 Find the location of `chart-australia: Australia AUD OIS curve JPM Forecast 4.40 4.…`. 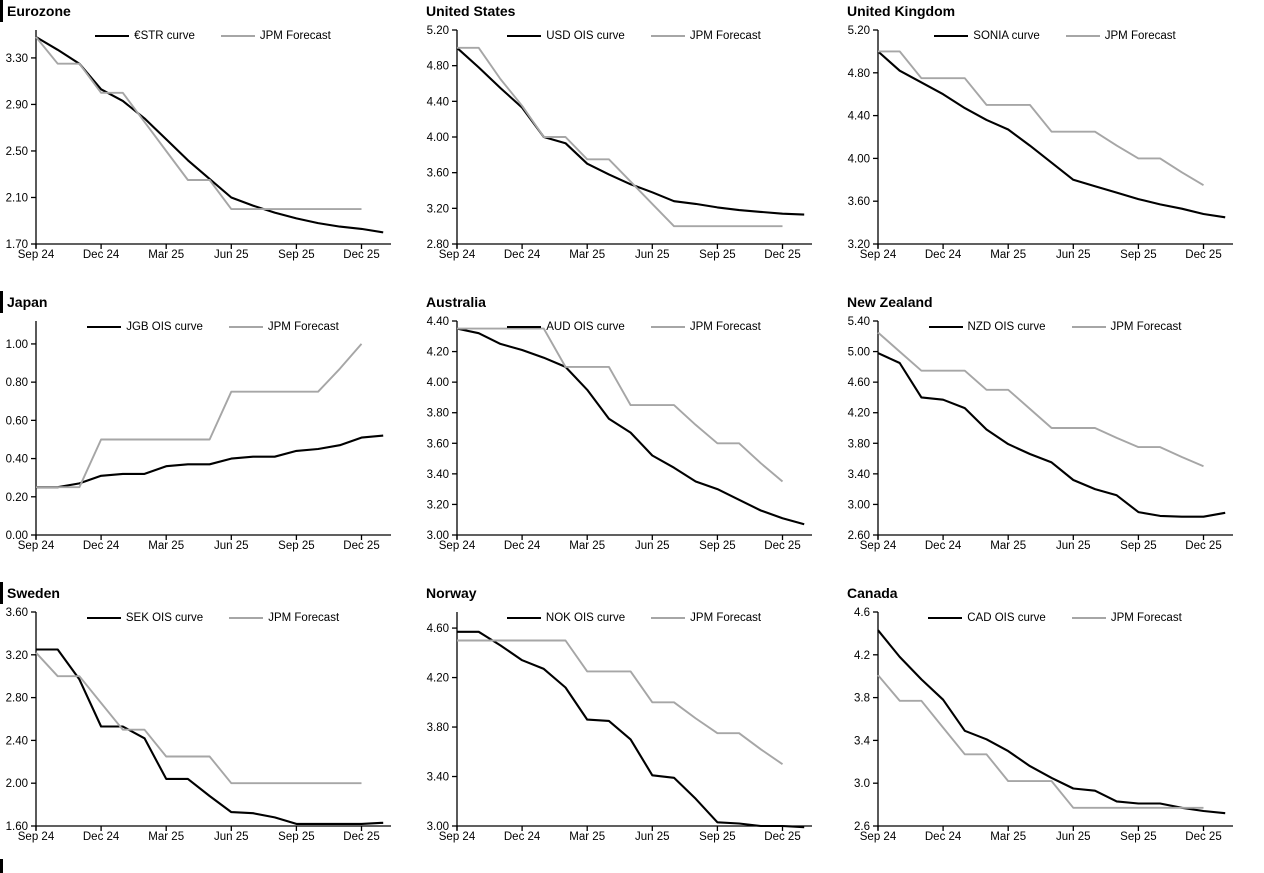

chart-australia: Australia AUD OIS curve JPM Forecast 4.40 4.… is located at coordinates (631, 436).